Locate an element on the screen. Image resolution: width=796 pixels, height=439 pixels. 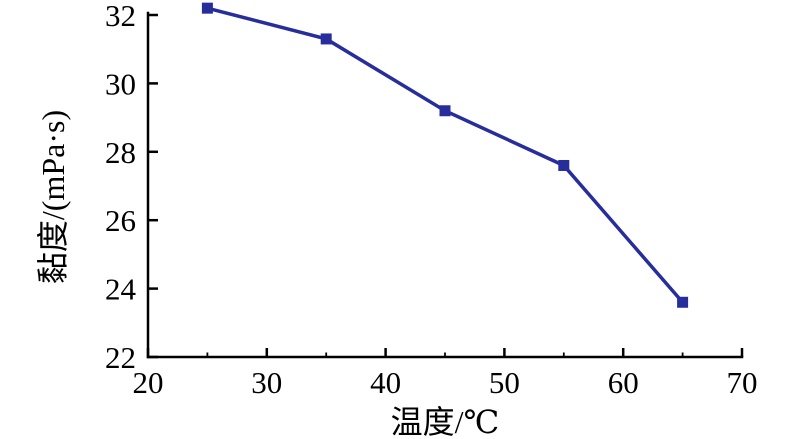
x-tick-label: 60 is located at coordinates (623, 382).